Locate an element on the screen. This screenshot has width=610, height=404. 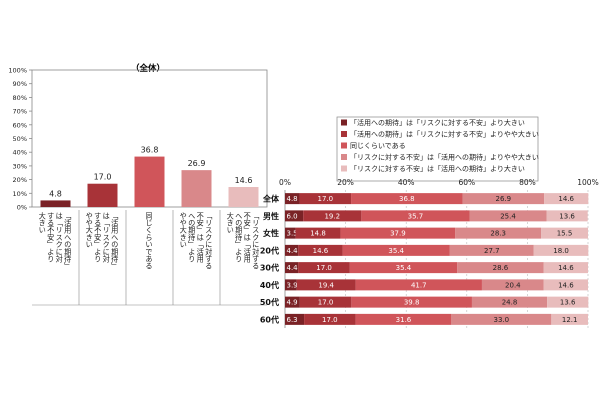
segment-value-label: 4.8 is located at coordinates (292, 199).